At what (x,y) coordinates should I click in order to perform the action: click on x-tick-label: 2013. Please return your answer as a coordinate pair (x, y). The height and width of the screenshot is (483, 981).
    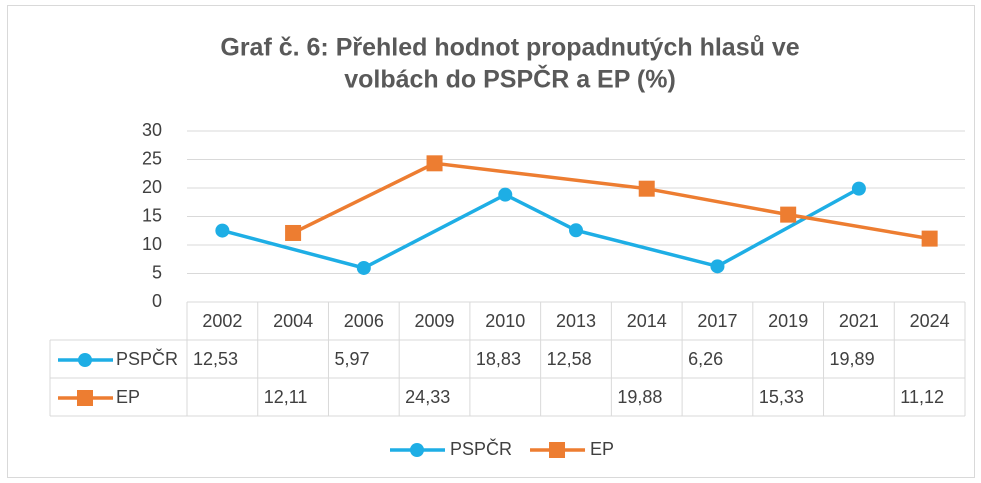
    Looking at the image, I should click on (576, 321).